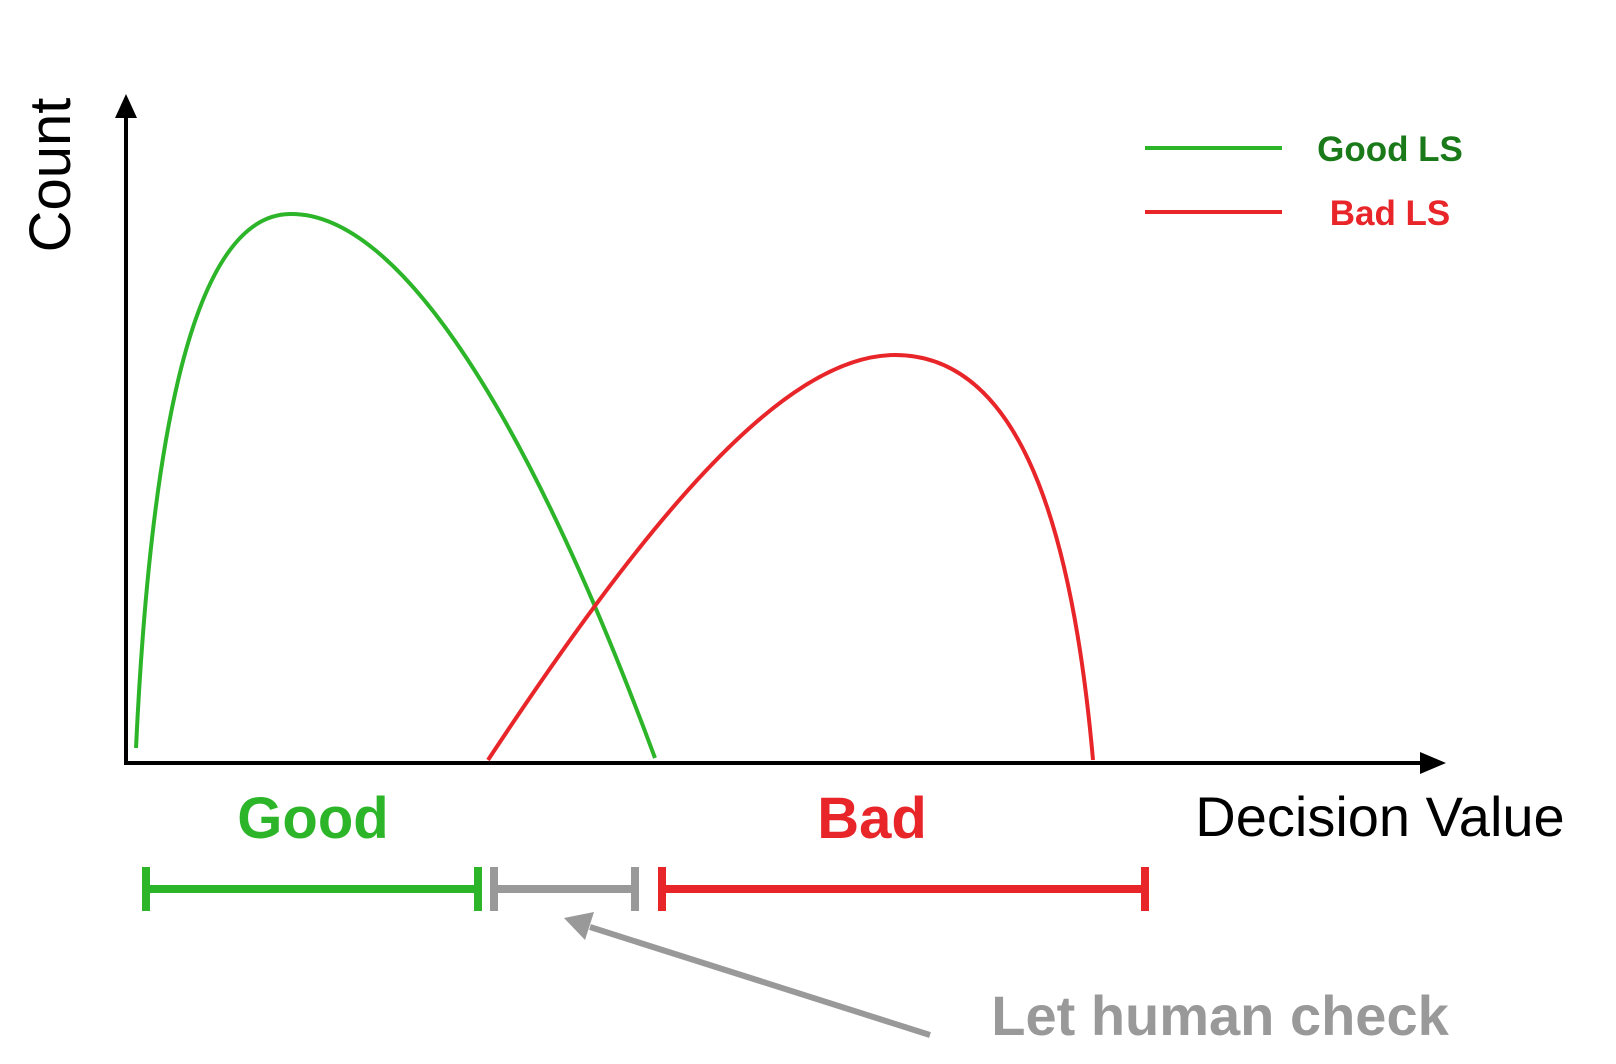 This screenshot has width=1616, height=1064. What do you see at coordinates (1379, 816) in the screenshot?
I see `x-axis-label: Decision Value` at bounding box center [1379, 816].